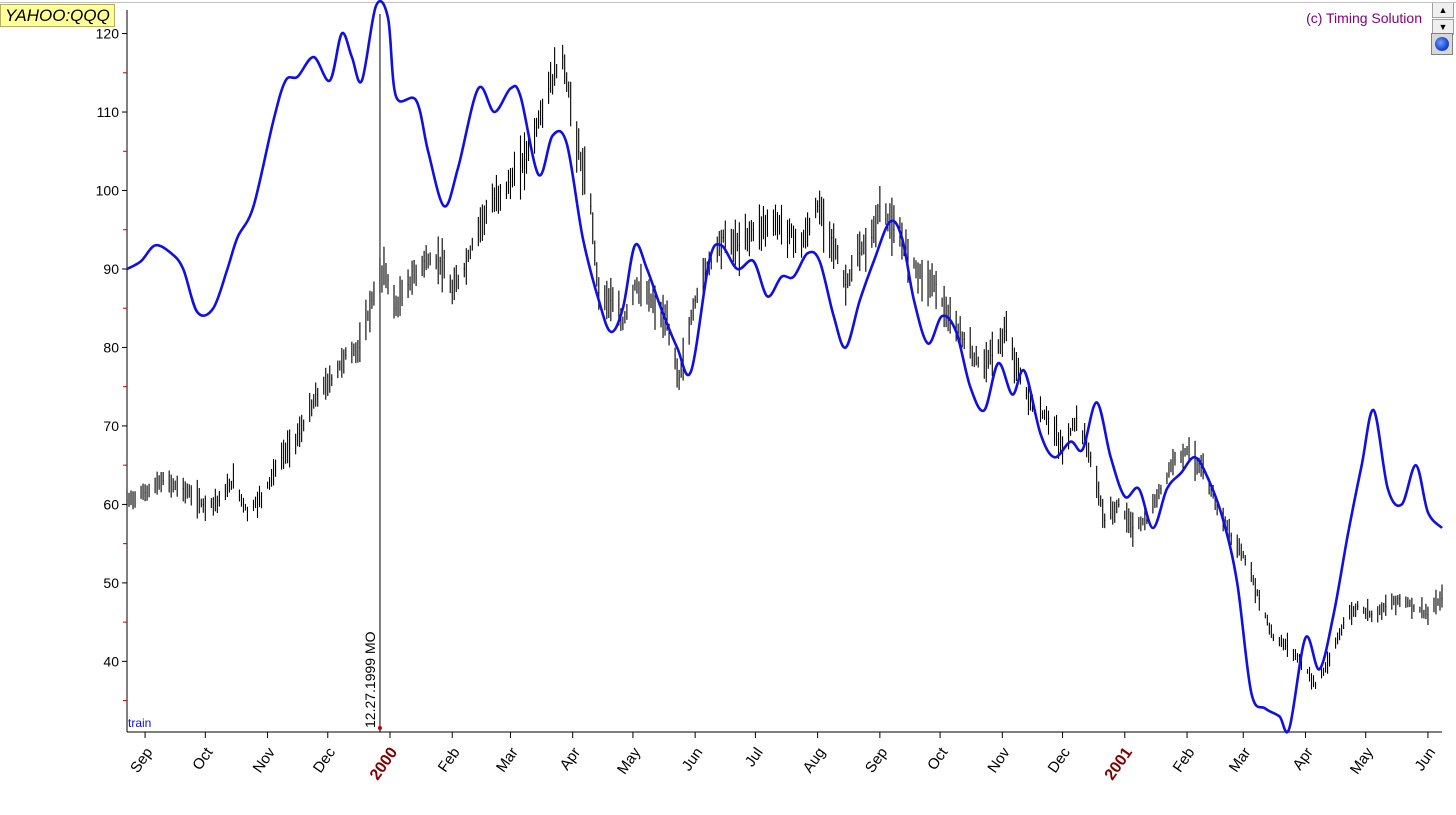  Describe the element at coordinates (814, 761) in the screenshot. I see `x-tick-label: Aug` at that location.